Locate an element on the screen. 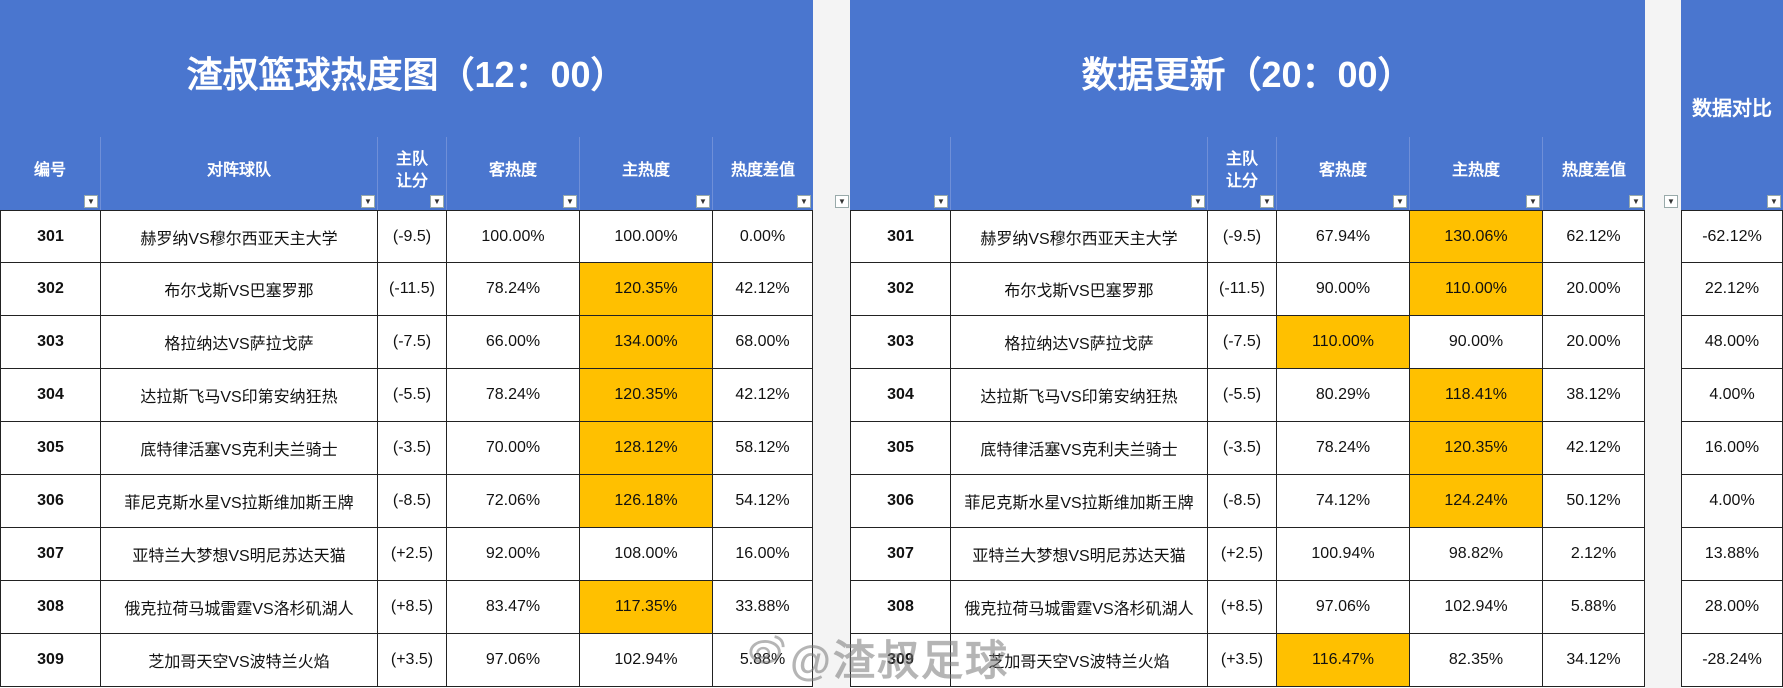 The height and width of the screenshot is (688, 1783). row-compare-value: 16.00% is located at coordinates (1732, 448).